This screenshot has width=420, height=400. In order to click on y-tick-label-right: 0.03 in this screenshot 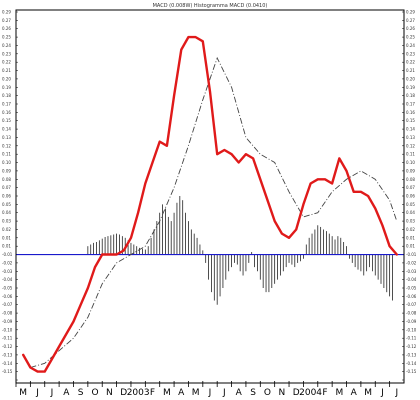, I will do `click(410, 221)`.